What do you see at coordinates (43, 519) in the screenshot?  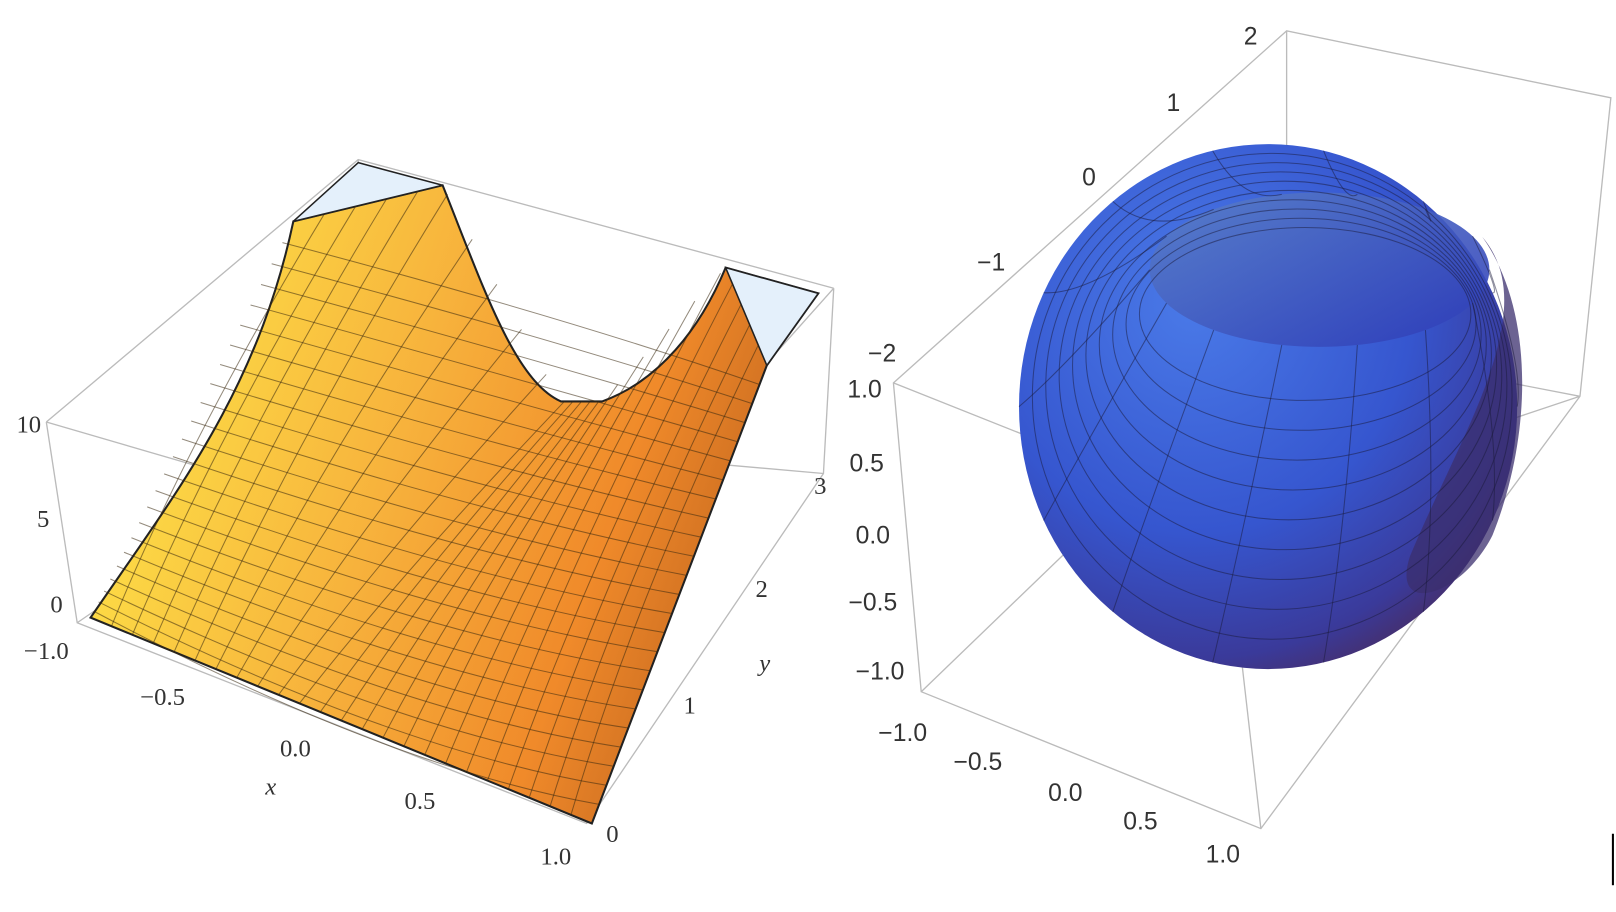 I see `z-tick-label: 5` at bounding box center [43, 519].